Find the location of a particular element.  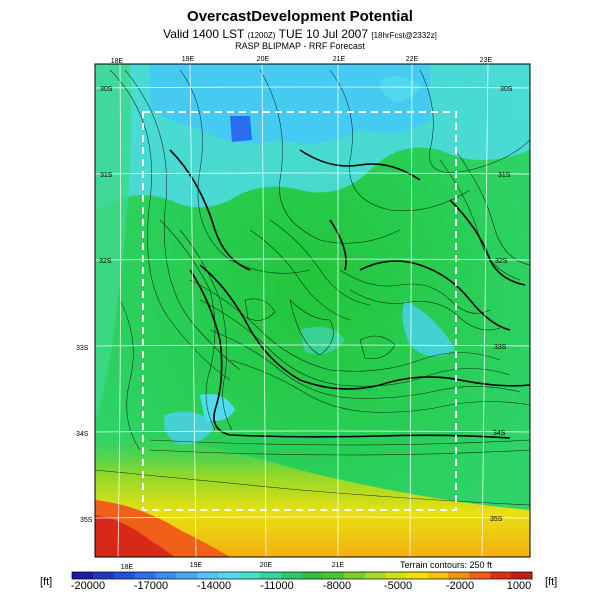

top-lon-label: 21E is located at coordinates (339, 59).